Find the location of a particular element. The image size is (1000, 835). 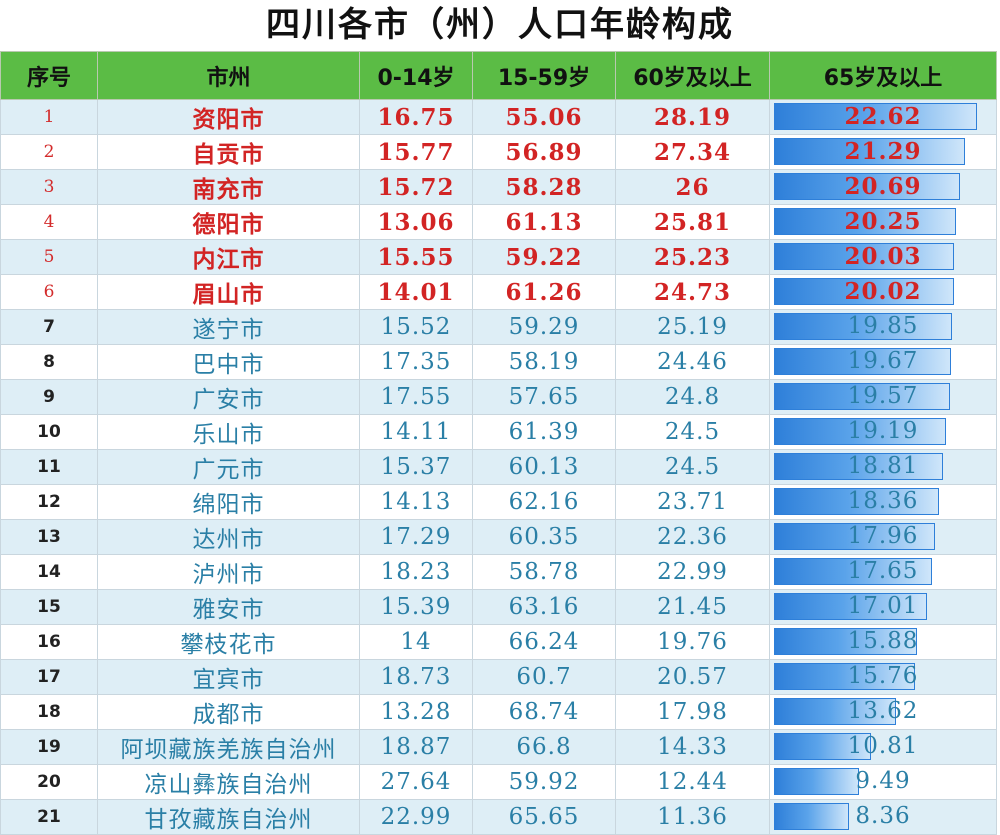

age-0-14-cell: 15.77 is located at coordinates (416, 152).